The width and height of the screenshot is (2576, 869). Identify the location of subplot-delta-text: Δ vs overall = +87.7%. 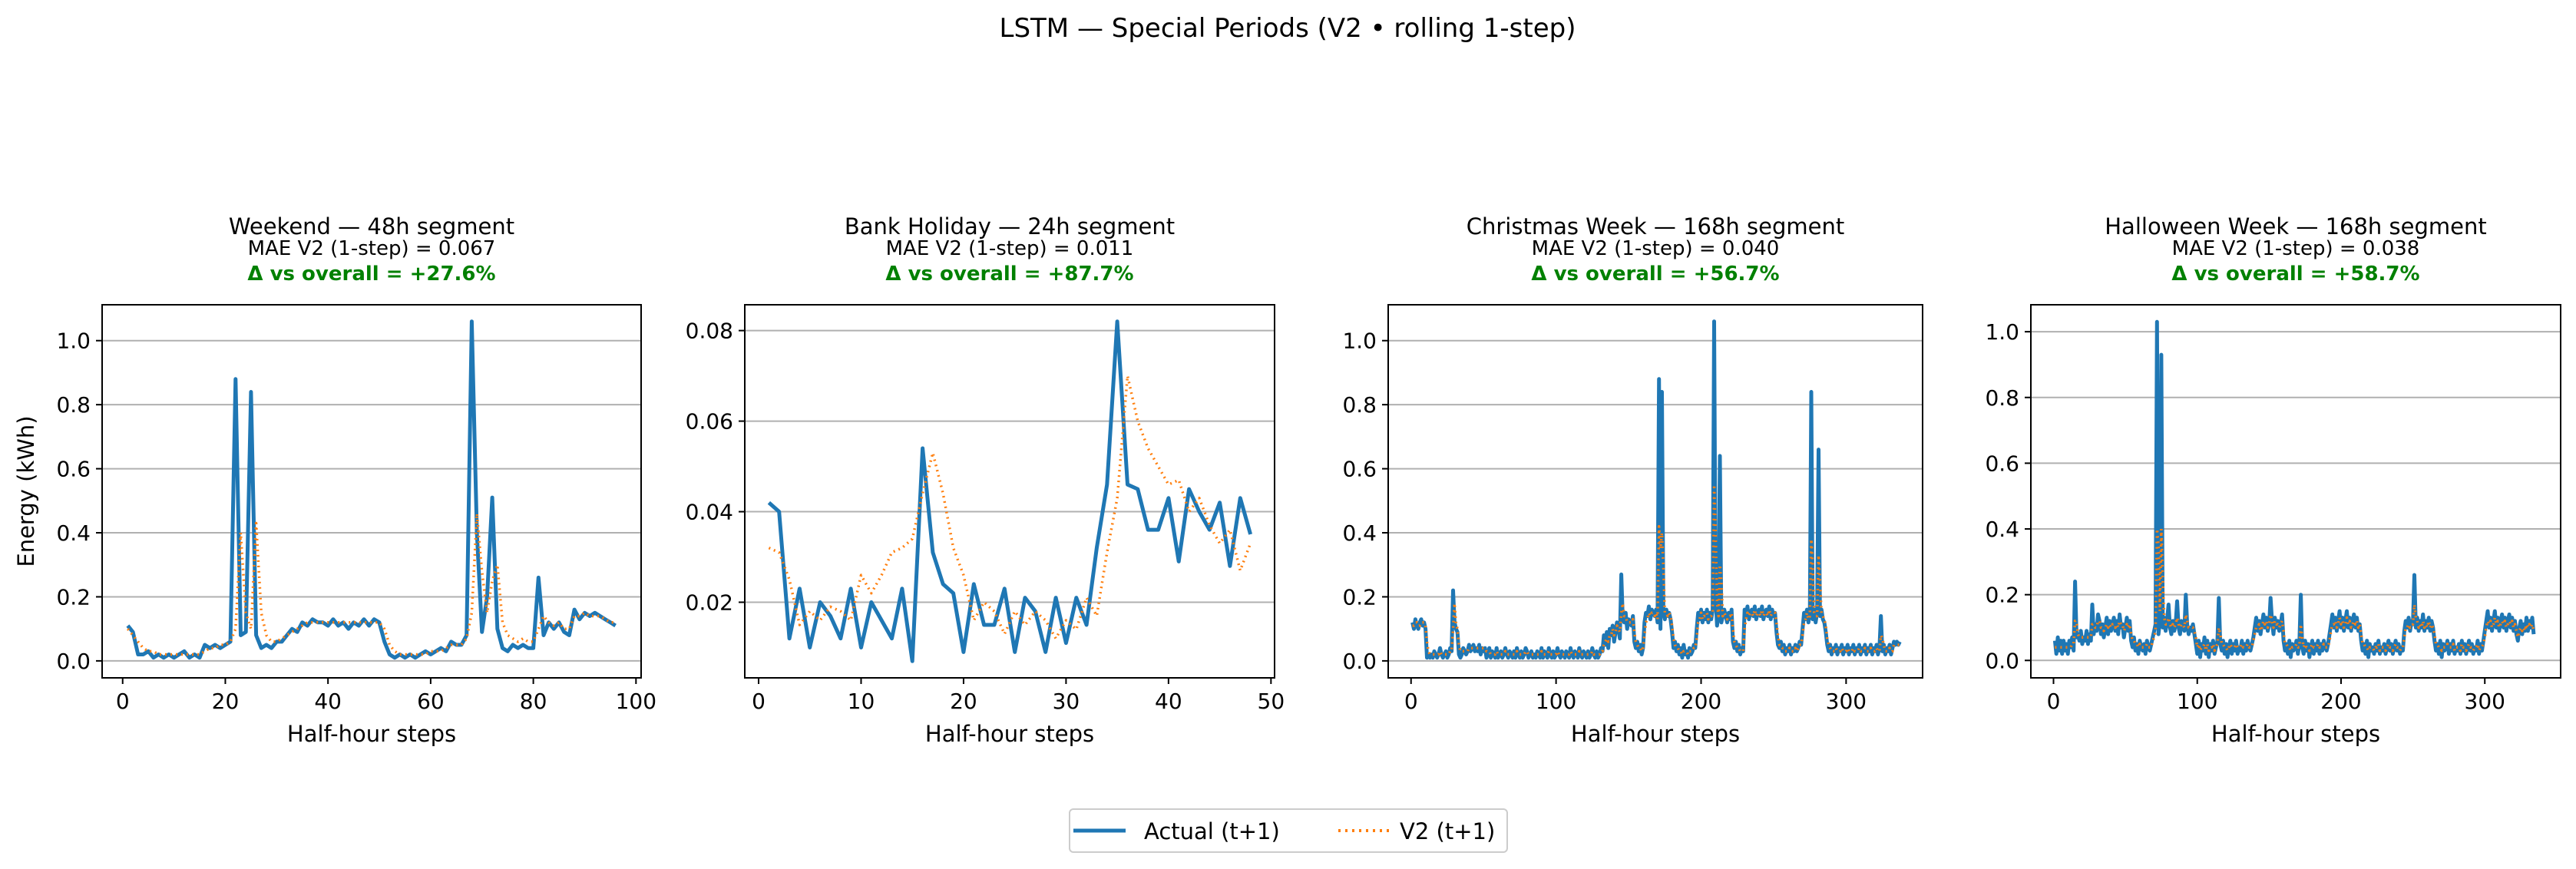
(1009, 274).